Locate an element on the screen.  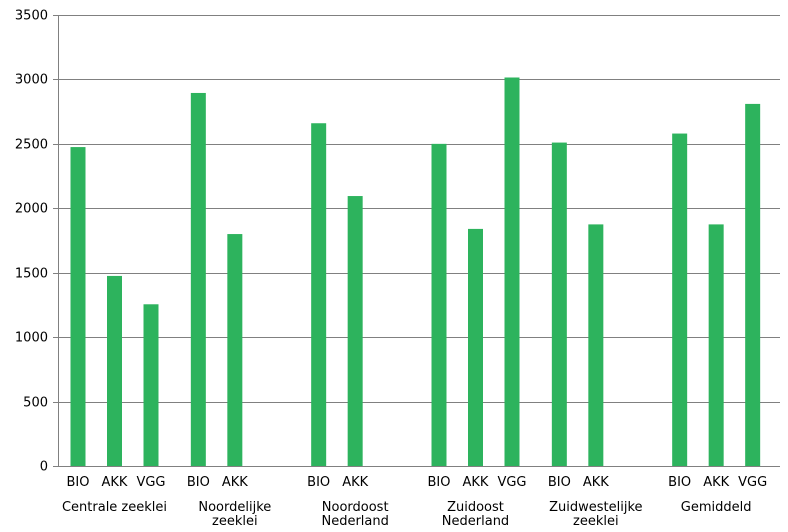
y-axis-tick-labels: 0 500 1000 1500 2000 2500 3000 3500 is located at coordinates (31, 242).